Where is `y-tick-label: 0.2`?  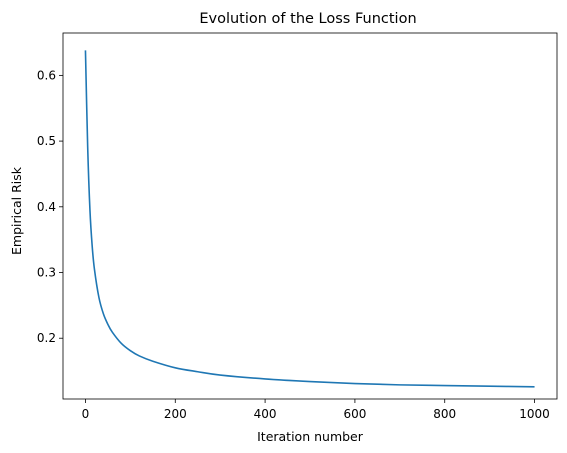 y-tick-label: 0.2 is located at coordinates (46, 338).